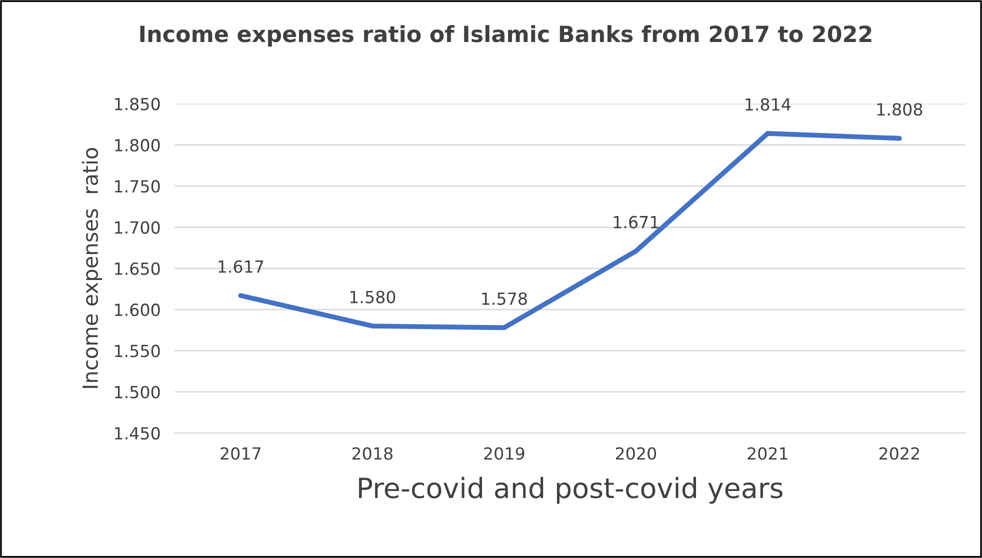 The width and height of the screenshot is (982, 558). I want to click on y-tick-label: 1.650, so click(137, 268).